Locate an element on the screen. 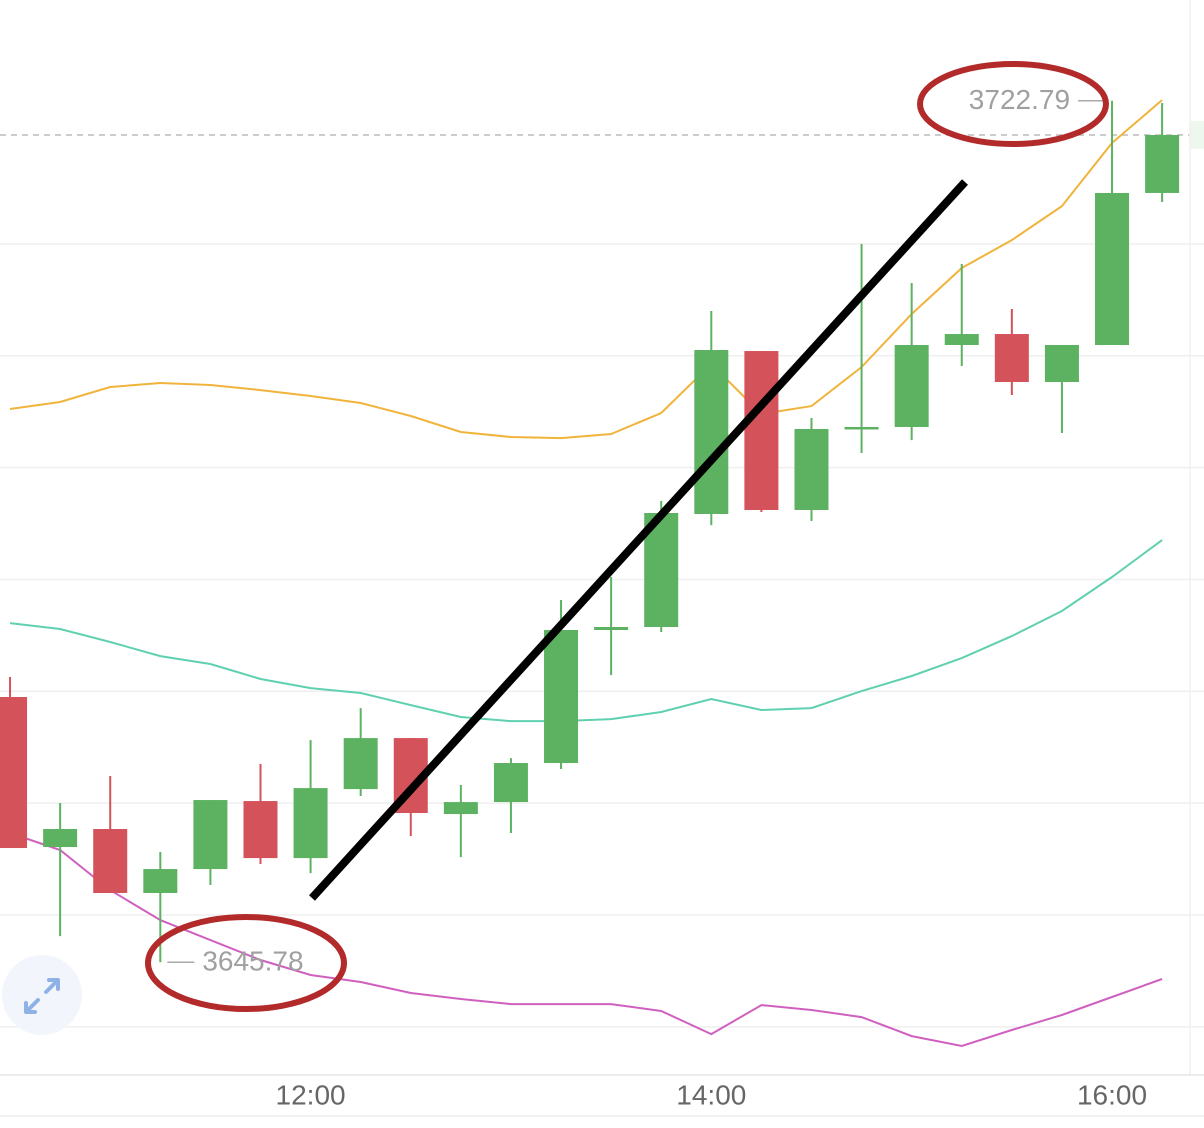  x-tick-label: 12:00 is located at coordinates (311, 1094).